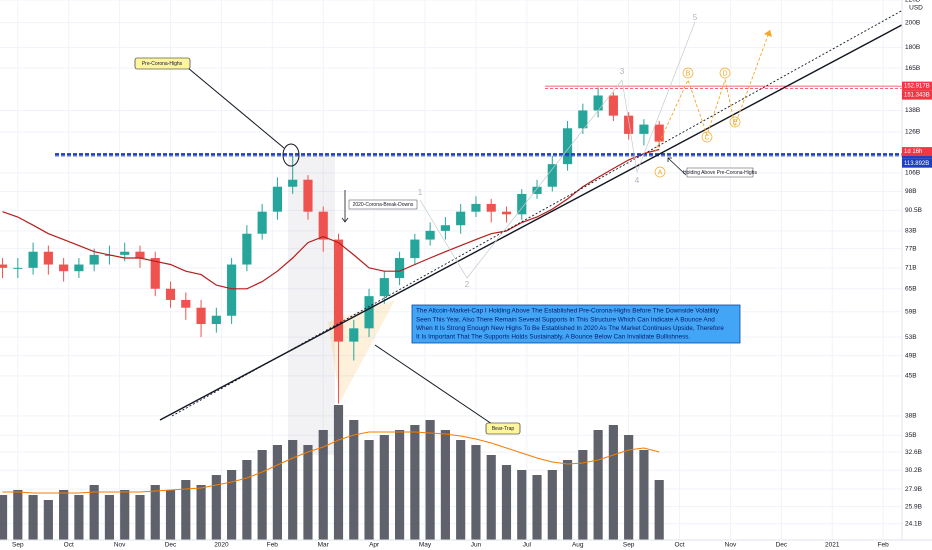 The height and width of the screenshot is (550, 932). What do you see at coordinates (273, 545) in the screenshot?
I see `x-tick-label: Feb` at bounding box center [273, 545].